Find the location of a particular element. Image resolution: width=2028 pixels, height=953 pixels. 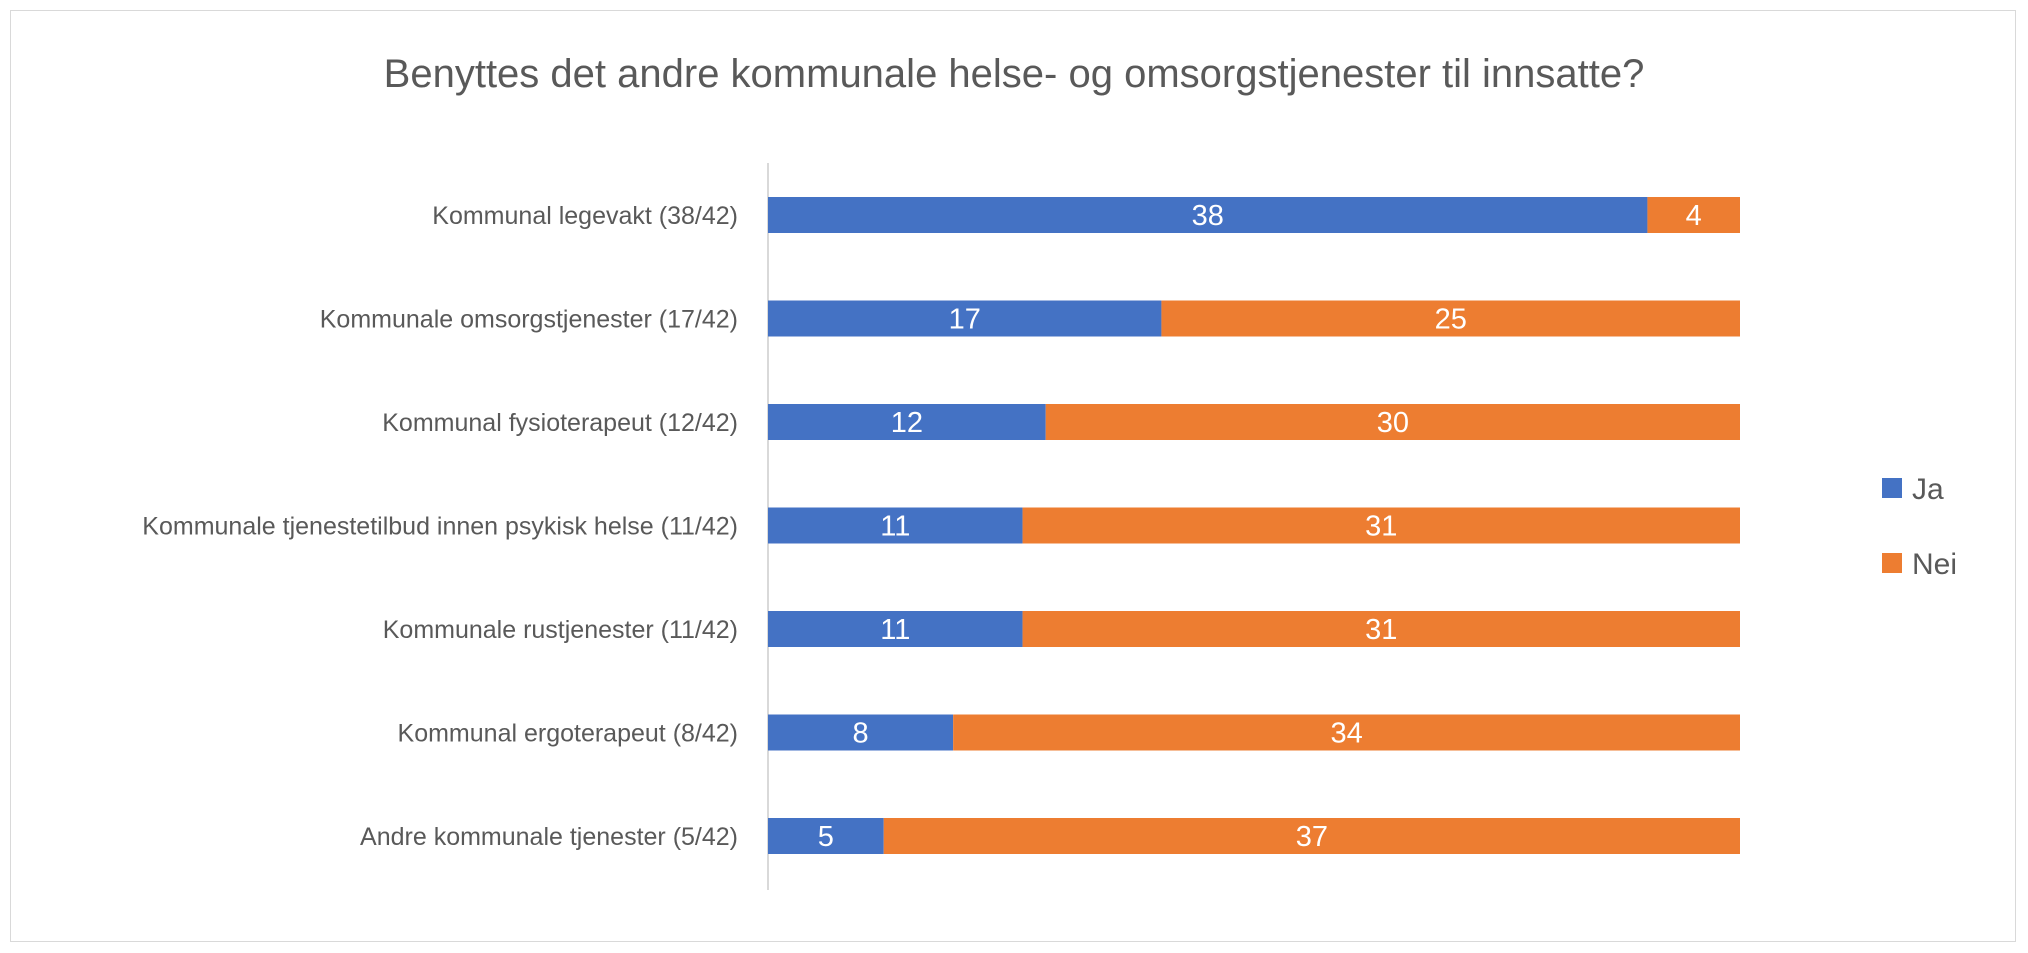

data-label: 38 is located at coordinates (1208, 216).